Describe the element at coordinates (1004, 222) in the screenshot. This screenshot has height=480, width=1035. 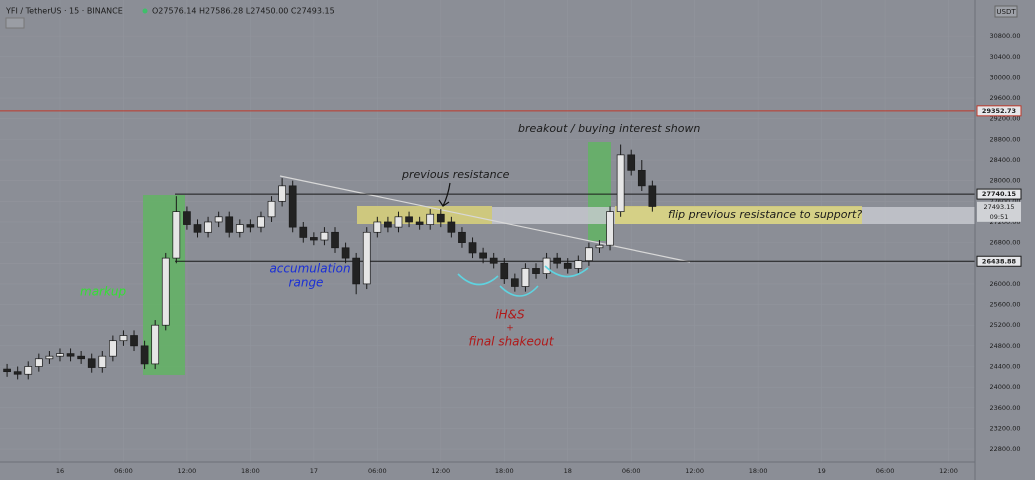
I see `y-tick-label: 27200.00` at that location.